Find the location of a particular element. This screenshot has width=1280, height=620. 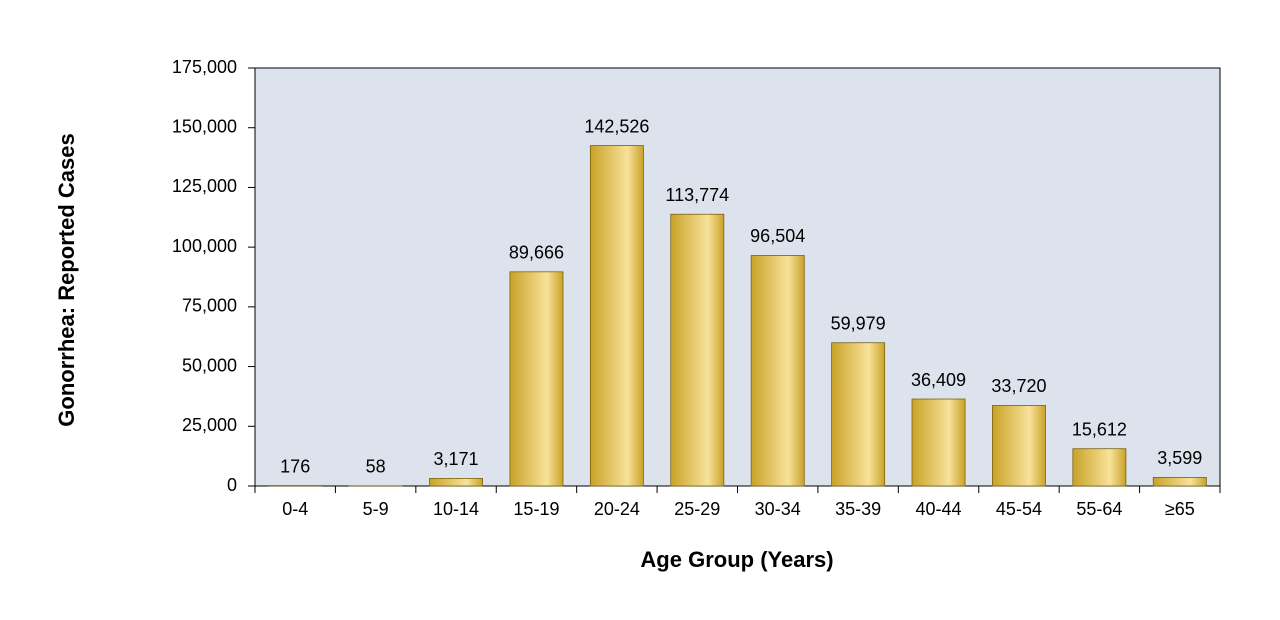

x-tick-label: 25-29 is located at coordinates (697, 509).